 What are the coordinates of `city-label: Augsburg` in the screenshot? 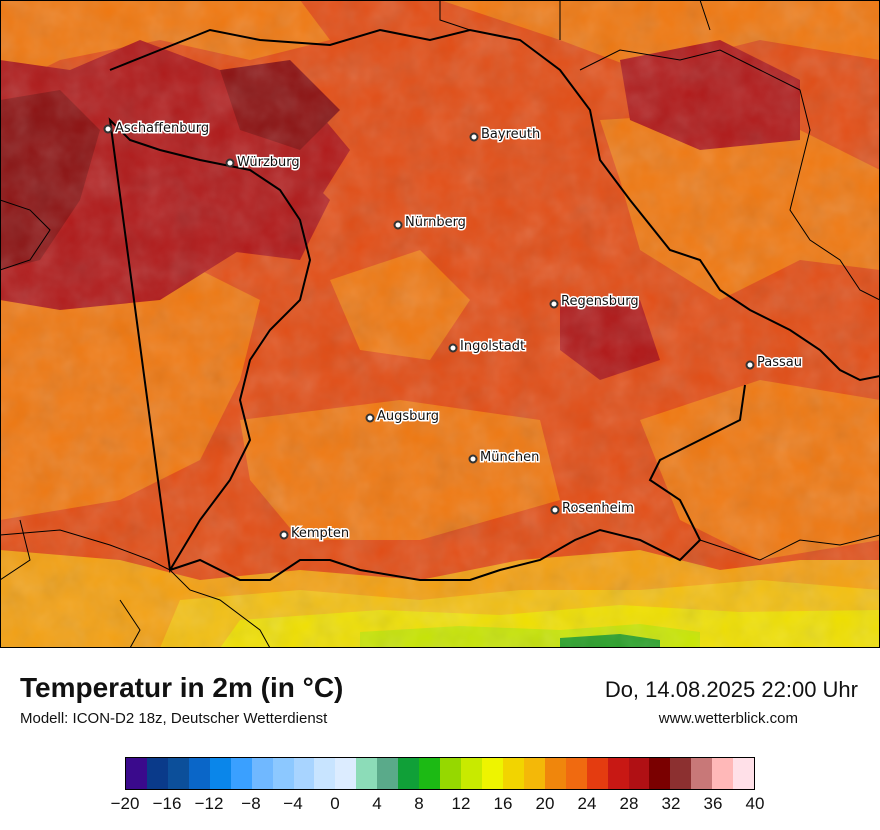 It's located at (408, 416).